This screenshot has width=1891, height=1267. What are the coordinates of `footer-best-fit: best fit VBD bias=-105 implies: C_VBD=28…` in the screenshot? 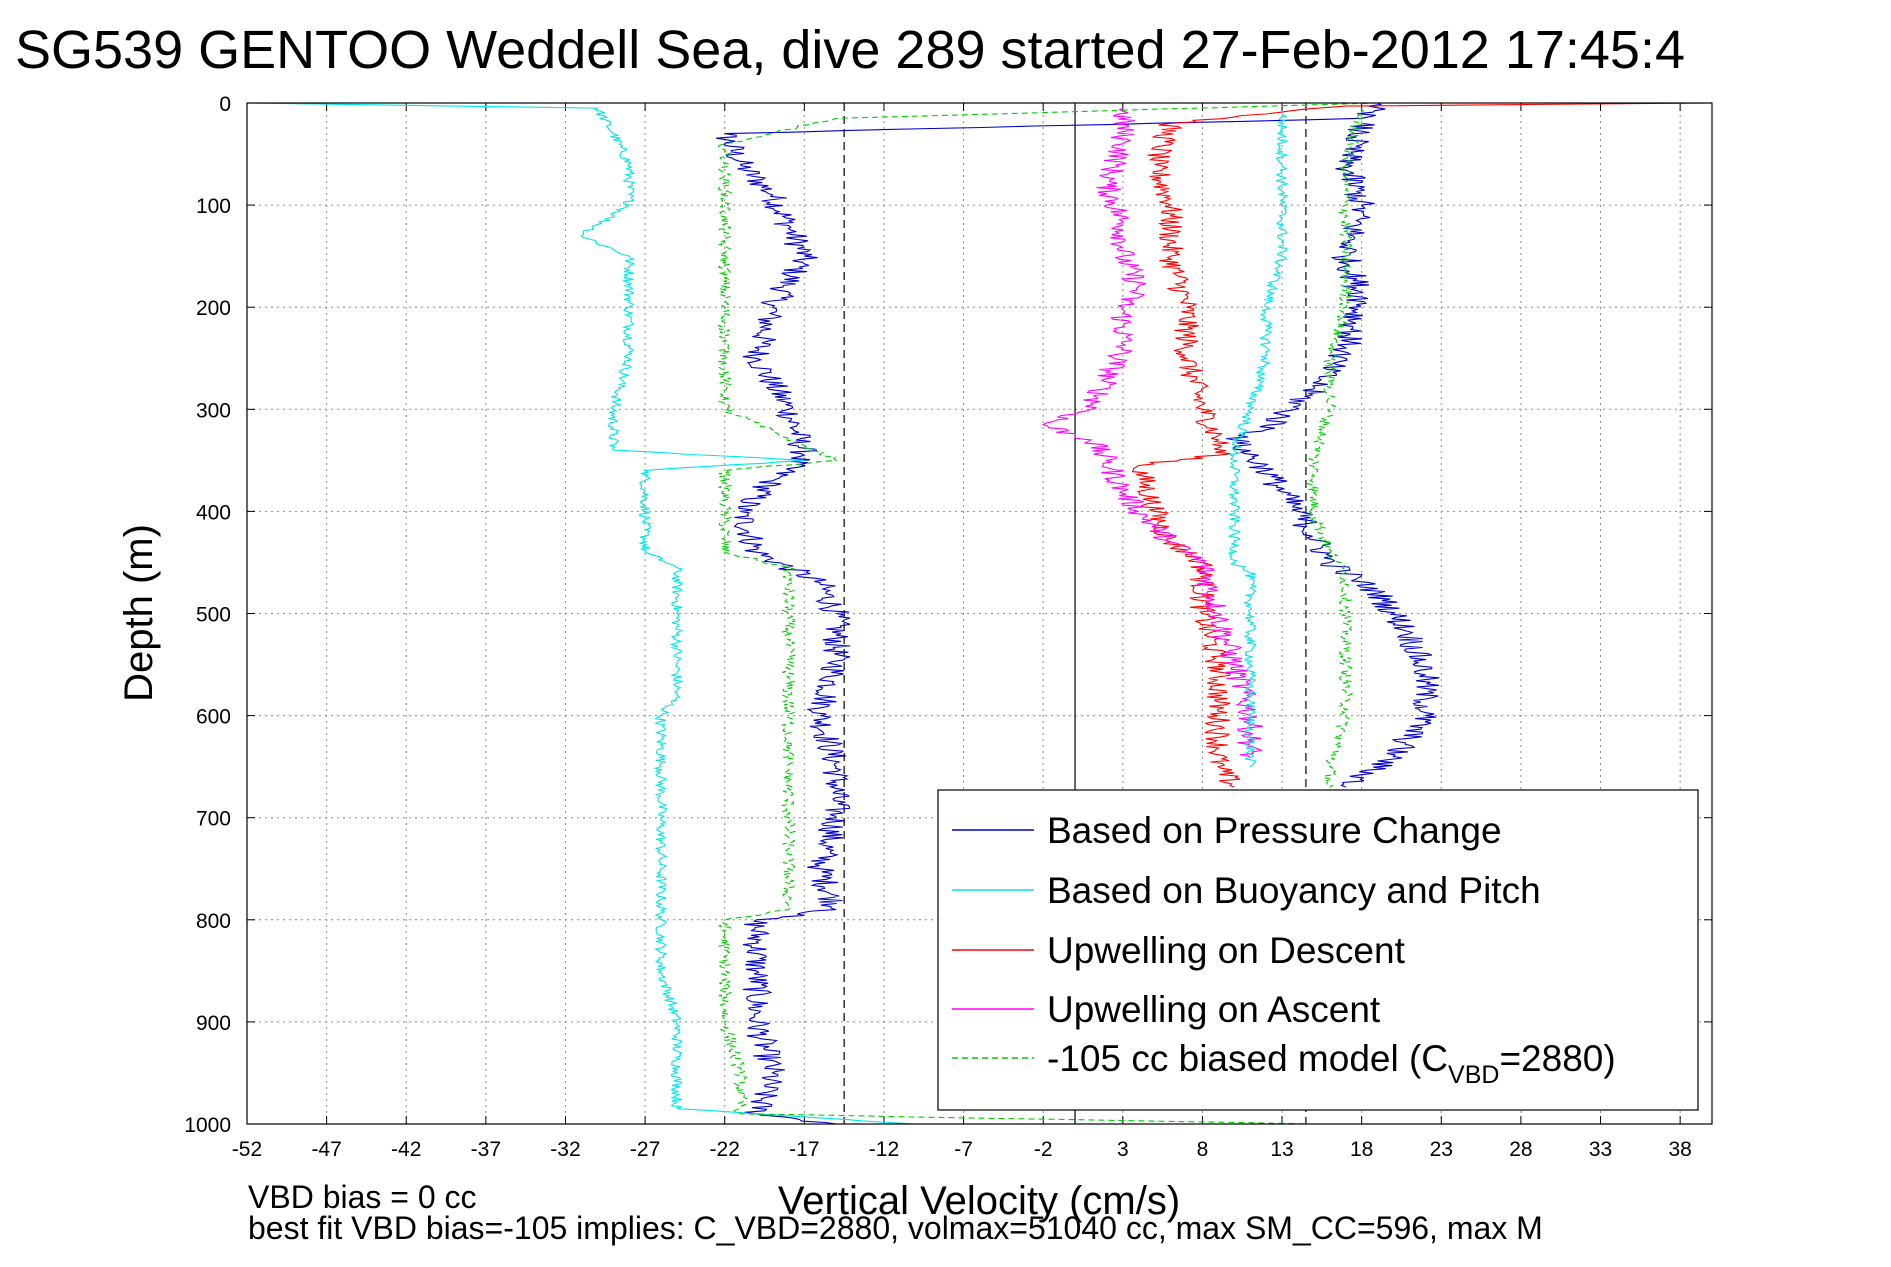 It's located at (895, 1228).